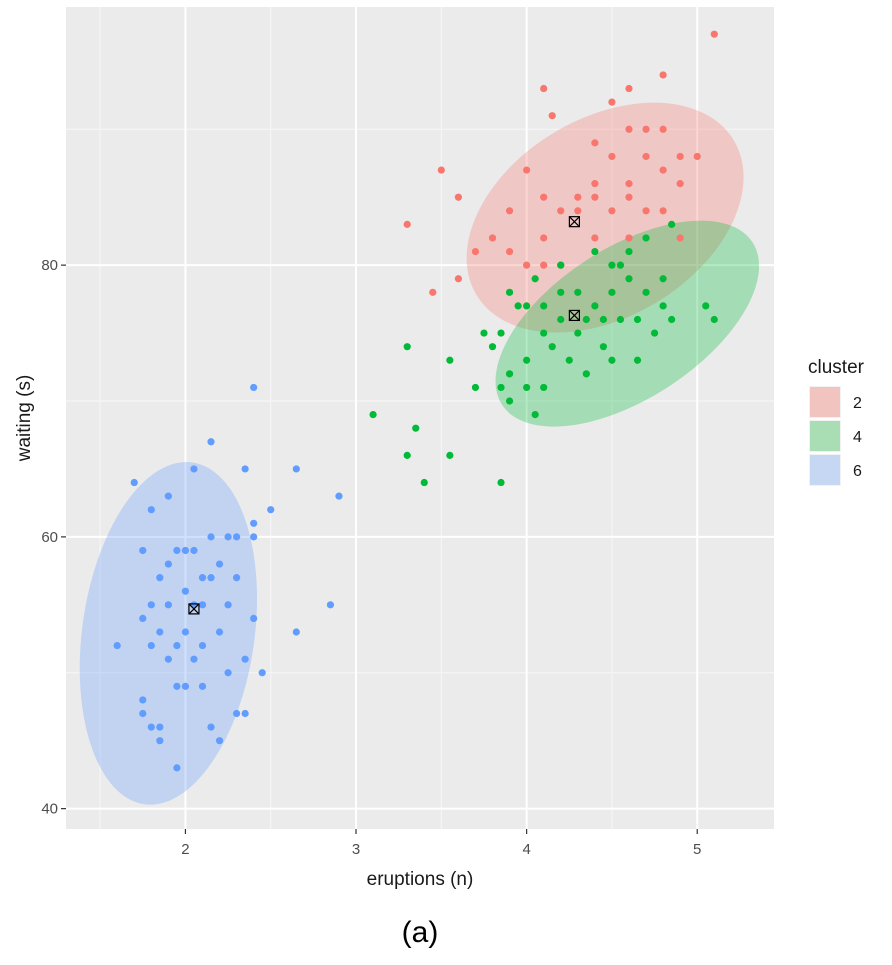 The width and height of the screenshot is (892, 965). Describe the element at coordinates (526, 849) in the screenshot. I see `x-tick-label: 4` at that location.